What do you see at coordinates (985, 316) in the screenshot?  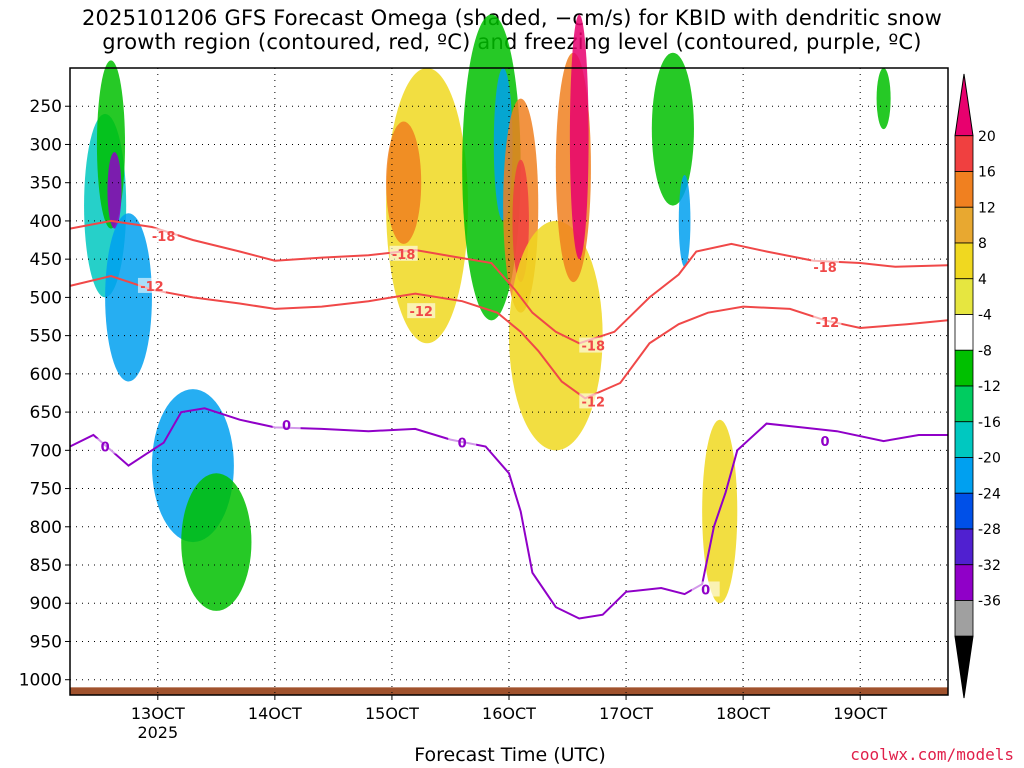 I see `colorbar-label: -4` at bounding box center [985, 316].